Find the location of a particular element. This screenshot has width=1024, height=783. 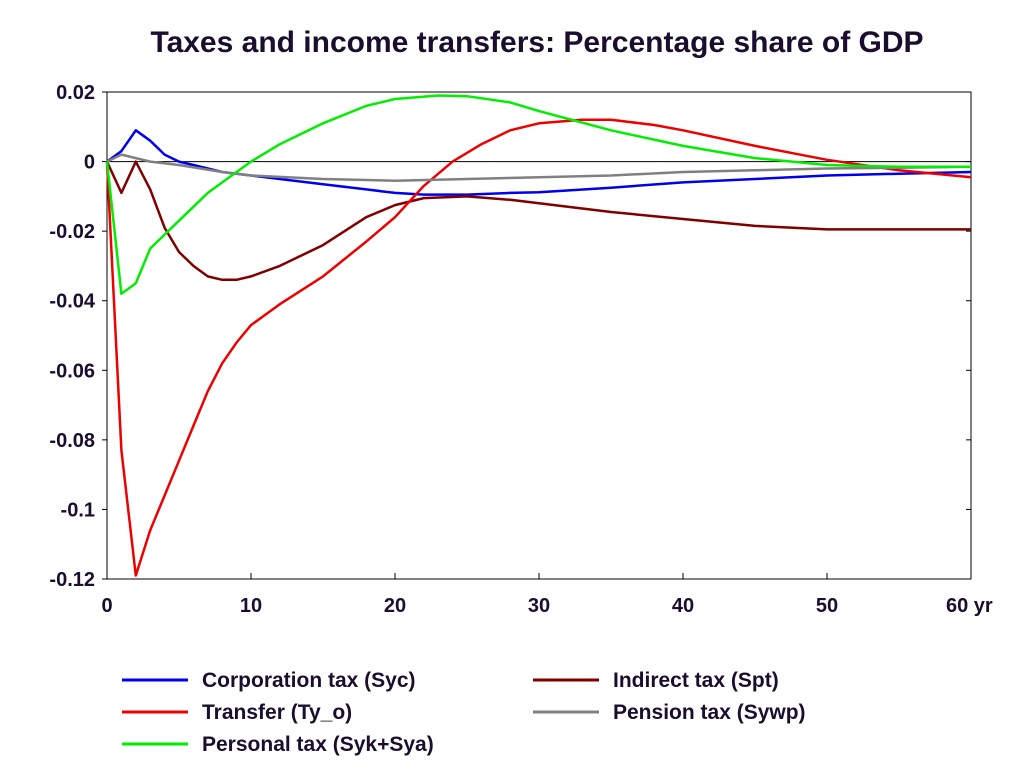

x-tick-label: 20 is located at coordinates (395, 606).